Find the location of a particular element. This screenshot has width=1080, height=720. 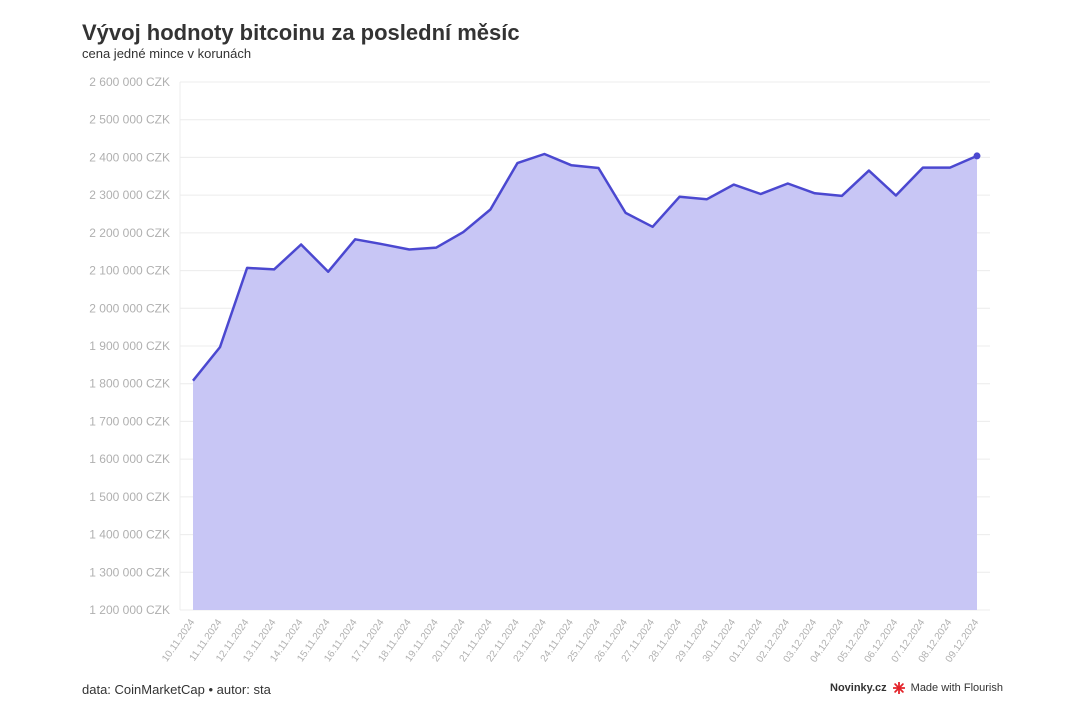

made-with-flourish-link: Made with Flourish is located at coordinates (956, 688).